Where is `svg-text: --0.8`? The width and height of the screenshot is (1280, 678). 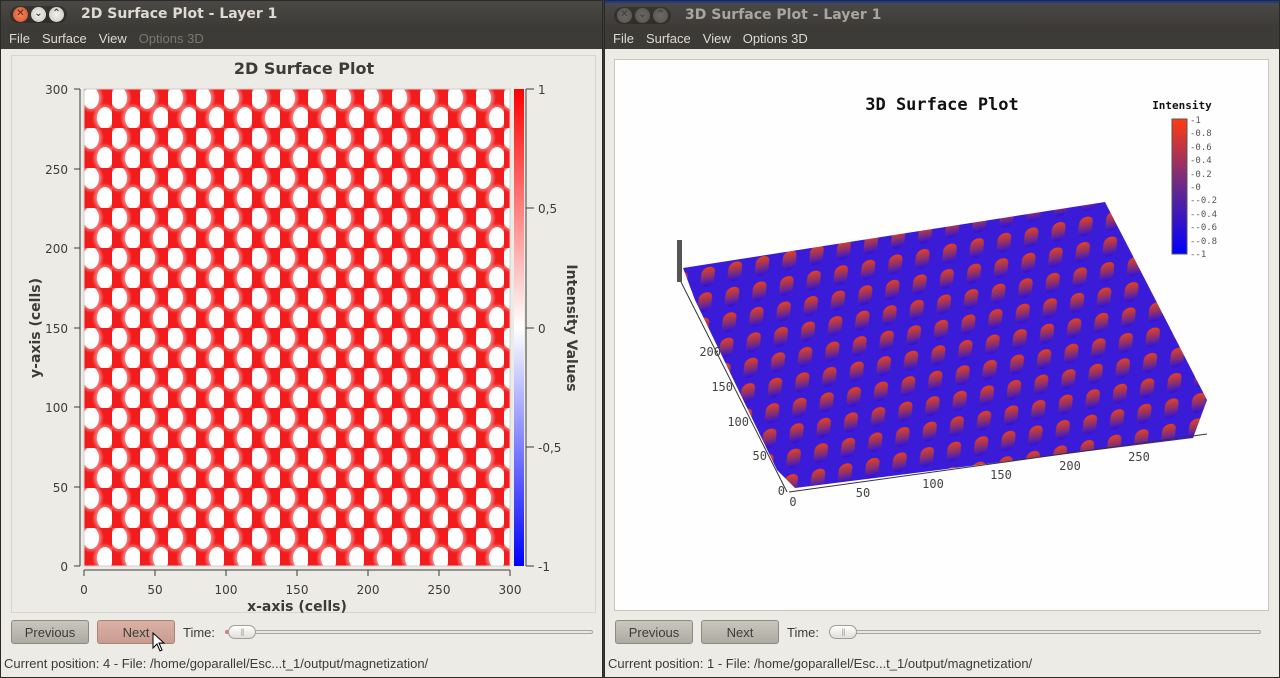
svg-text: --0.8 is located at coordinates (1203, 242).